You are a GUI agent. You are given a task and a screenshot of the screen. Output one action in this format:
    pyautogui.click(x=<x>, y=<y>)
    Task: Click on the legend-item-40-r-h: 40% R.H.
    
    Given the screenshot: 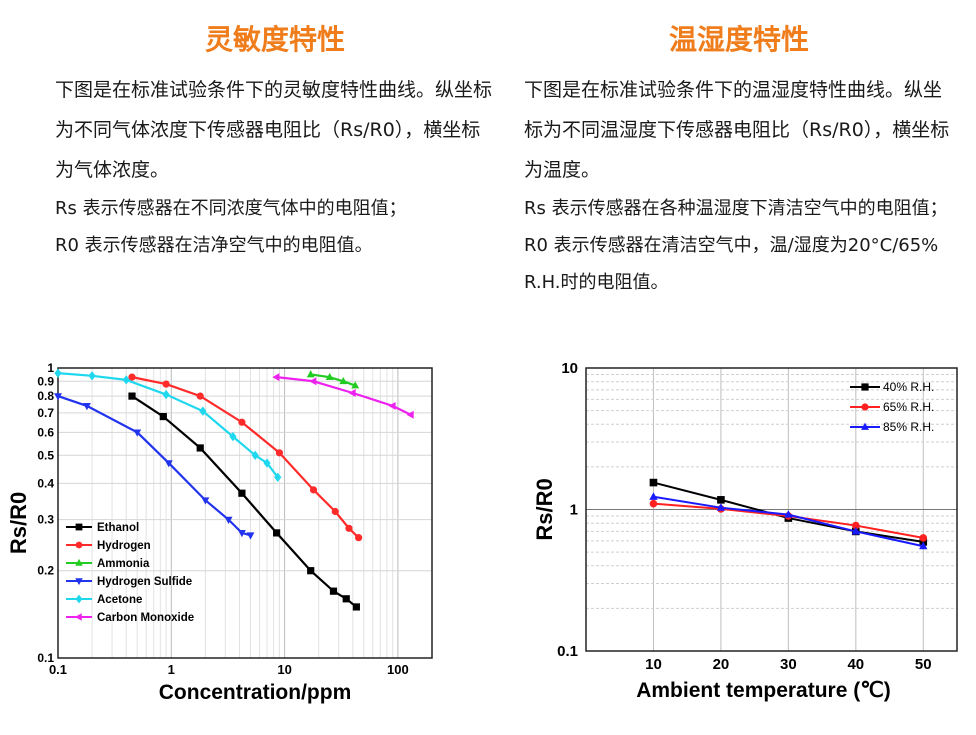 What is the action you would take?
    pyautogui.click(x=892, y=387)
    